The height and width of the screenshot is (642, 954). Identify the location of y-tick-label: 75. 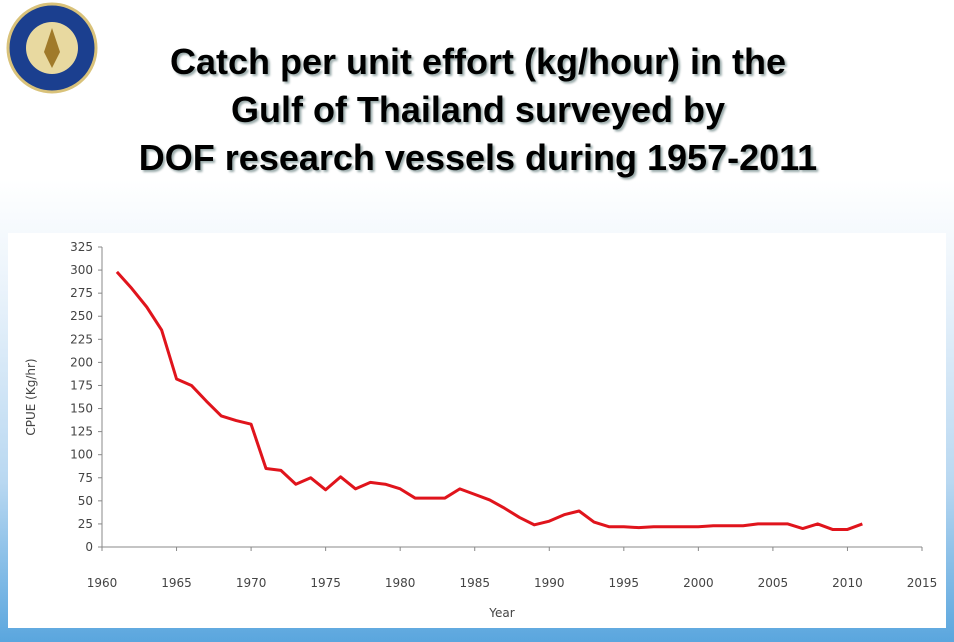
(85, 478).